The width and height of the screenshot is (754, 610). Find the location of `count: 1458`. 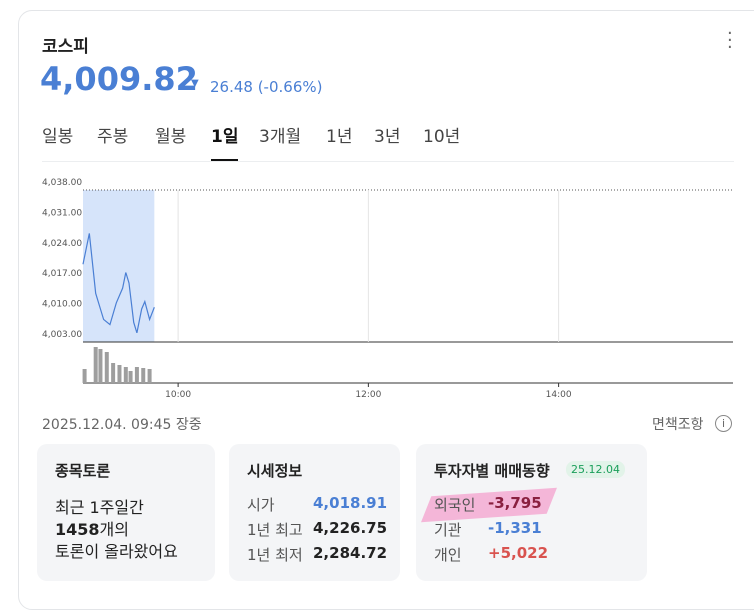

count: 1458 is located at coordinates (77, 529).